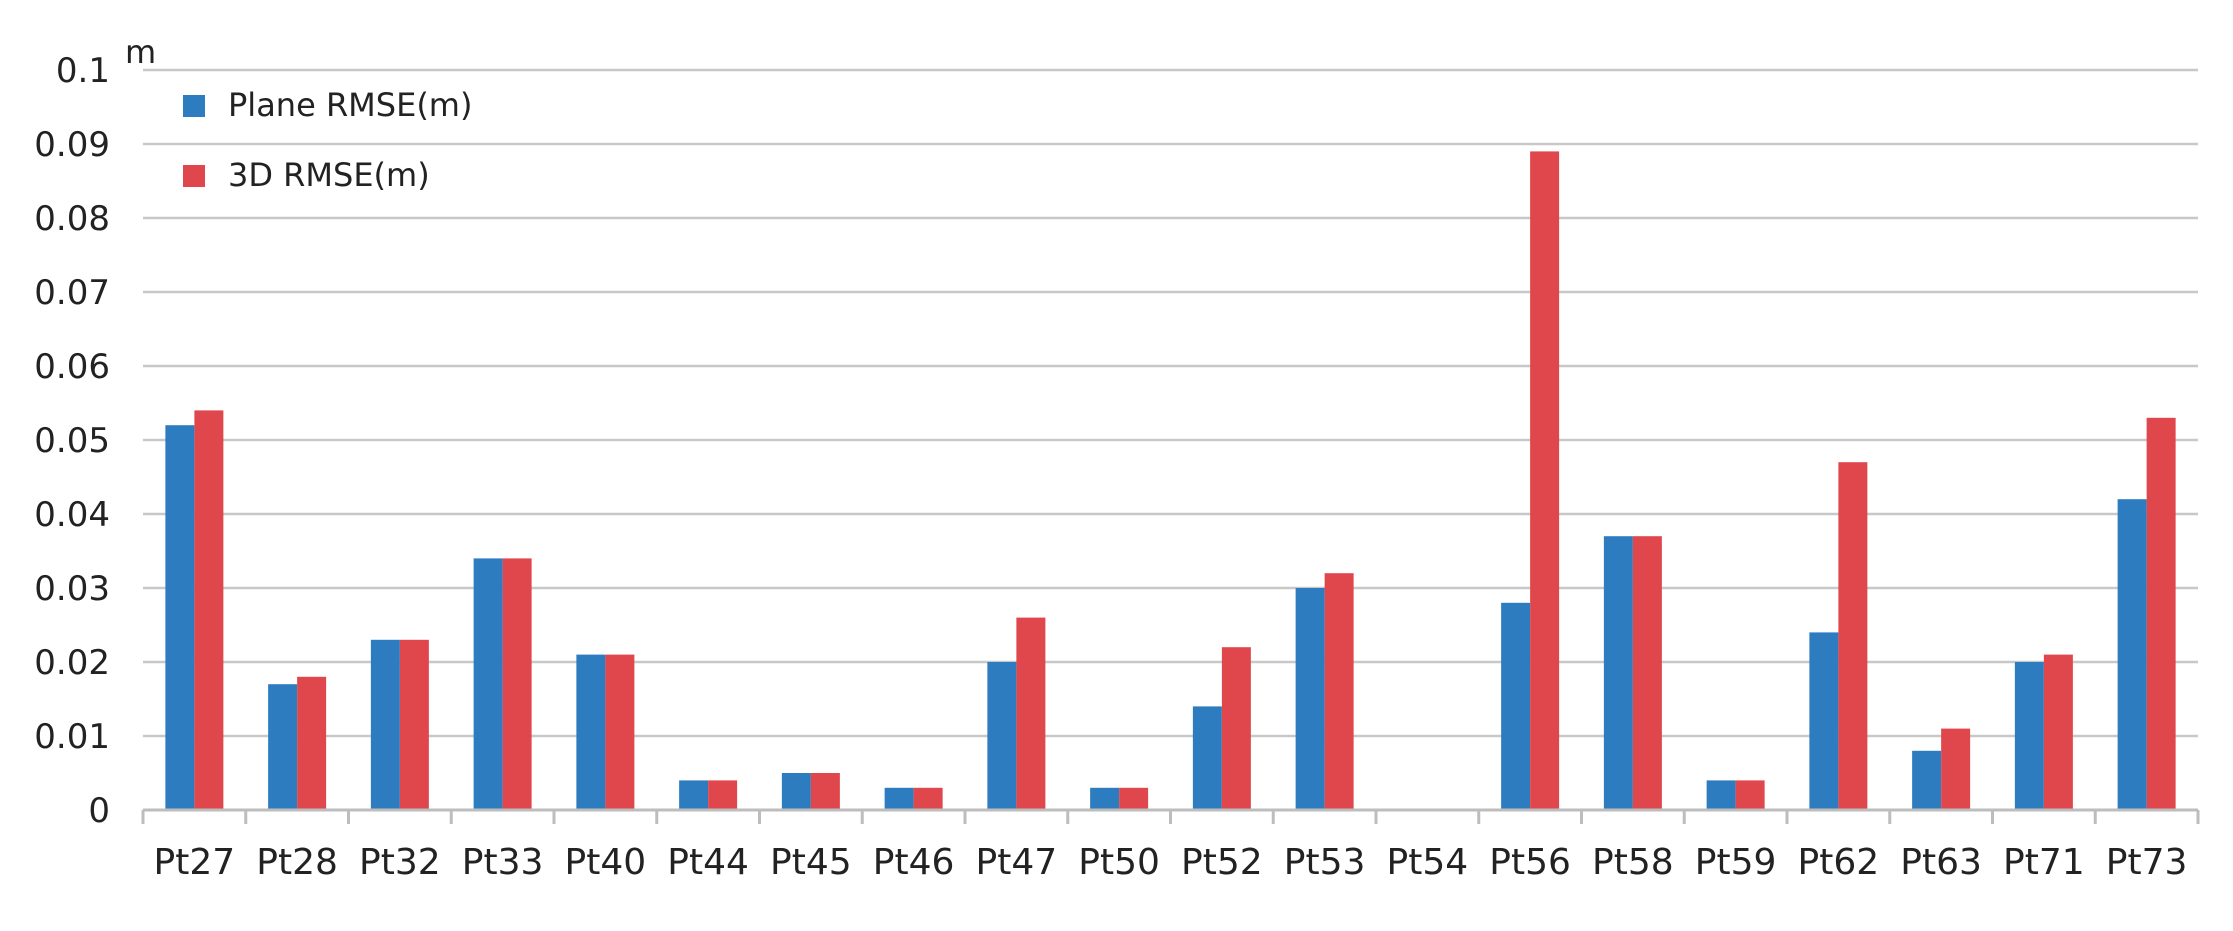 Image resolution: width=2233 pixels, height=931 pixels. Describe the element at coordinates (350, 105) in the screenshot. I see `legend-label: Plane RMSE(m)` at that location.